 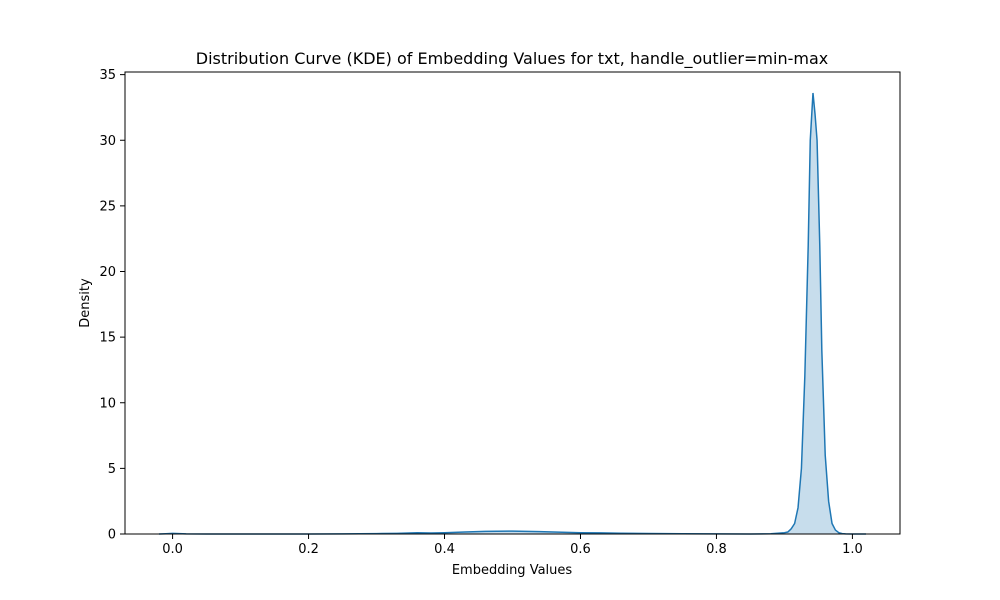 What do you see at coordinates (172, 549) in the screenshot?
I see `x-tick-label: 0.0` at bounding box center [172, 549].